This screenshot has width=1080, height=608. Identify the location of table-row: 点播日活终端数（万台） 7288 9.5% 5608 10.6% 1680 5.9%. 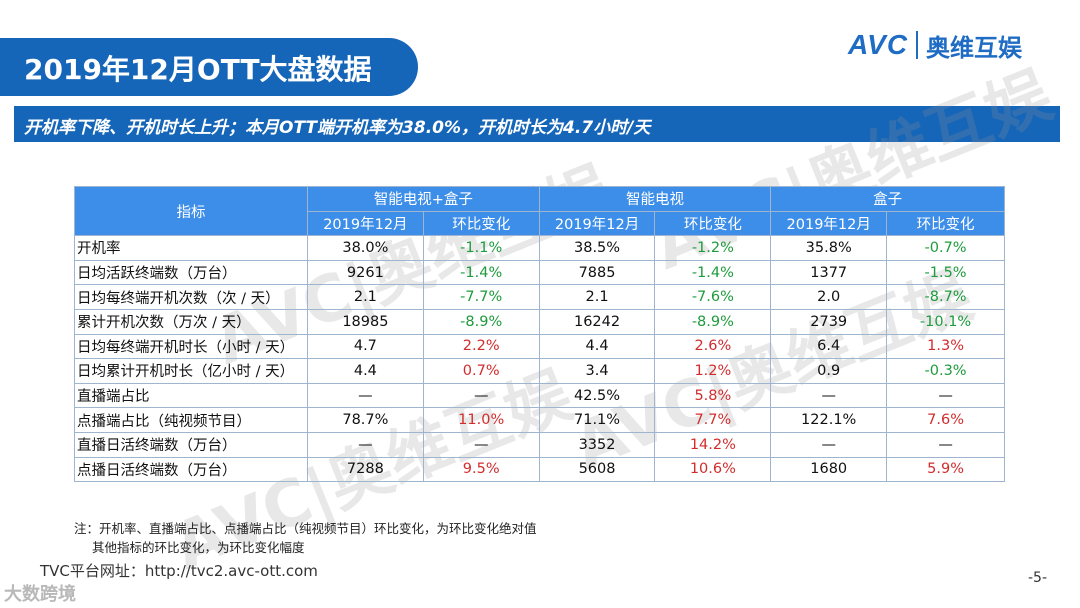
(539, 469).